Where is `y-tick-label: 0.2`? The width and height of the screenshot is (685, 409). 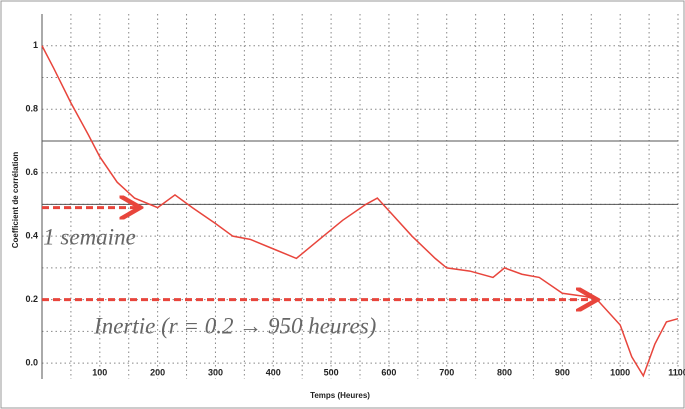
y-tick-label: 0.2 is located at coordinates (31, 299).